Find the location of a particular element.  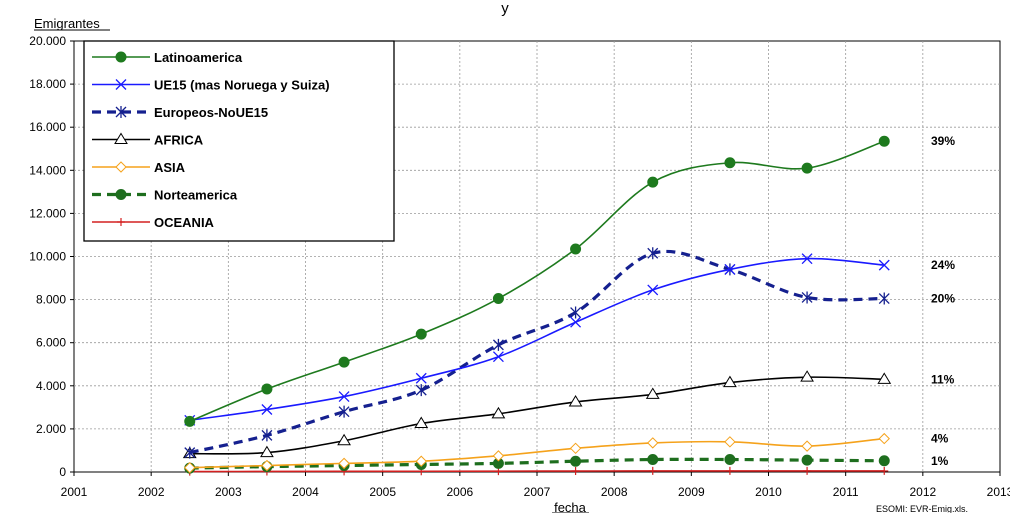

legend-item: OCEANIA is located at coordinates (153, 222).